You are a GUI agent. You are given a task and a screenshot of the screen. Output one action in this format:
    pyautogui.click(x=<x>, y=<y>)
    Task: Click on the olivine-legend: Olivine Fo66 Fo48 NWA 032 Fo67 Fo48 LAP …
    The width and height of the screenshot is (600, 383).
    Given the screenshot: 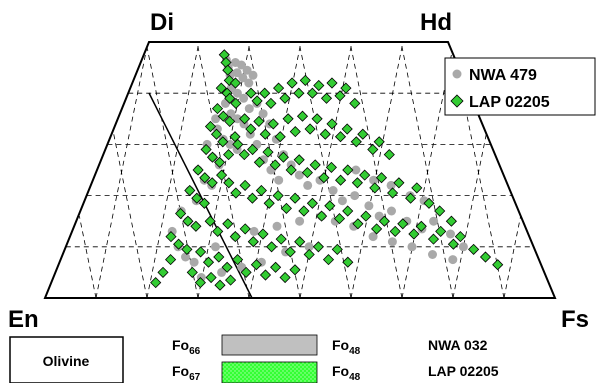 What is the action you would take?
    pyautogui.click(x=254, y=358)
    